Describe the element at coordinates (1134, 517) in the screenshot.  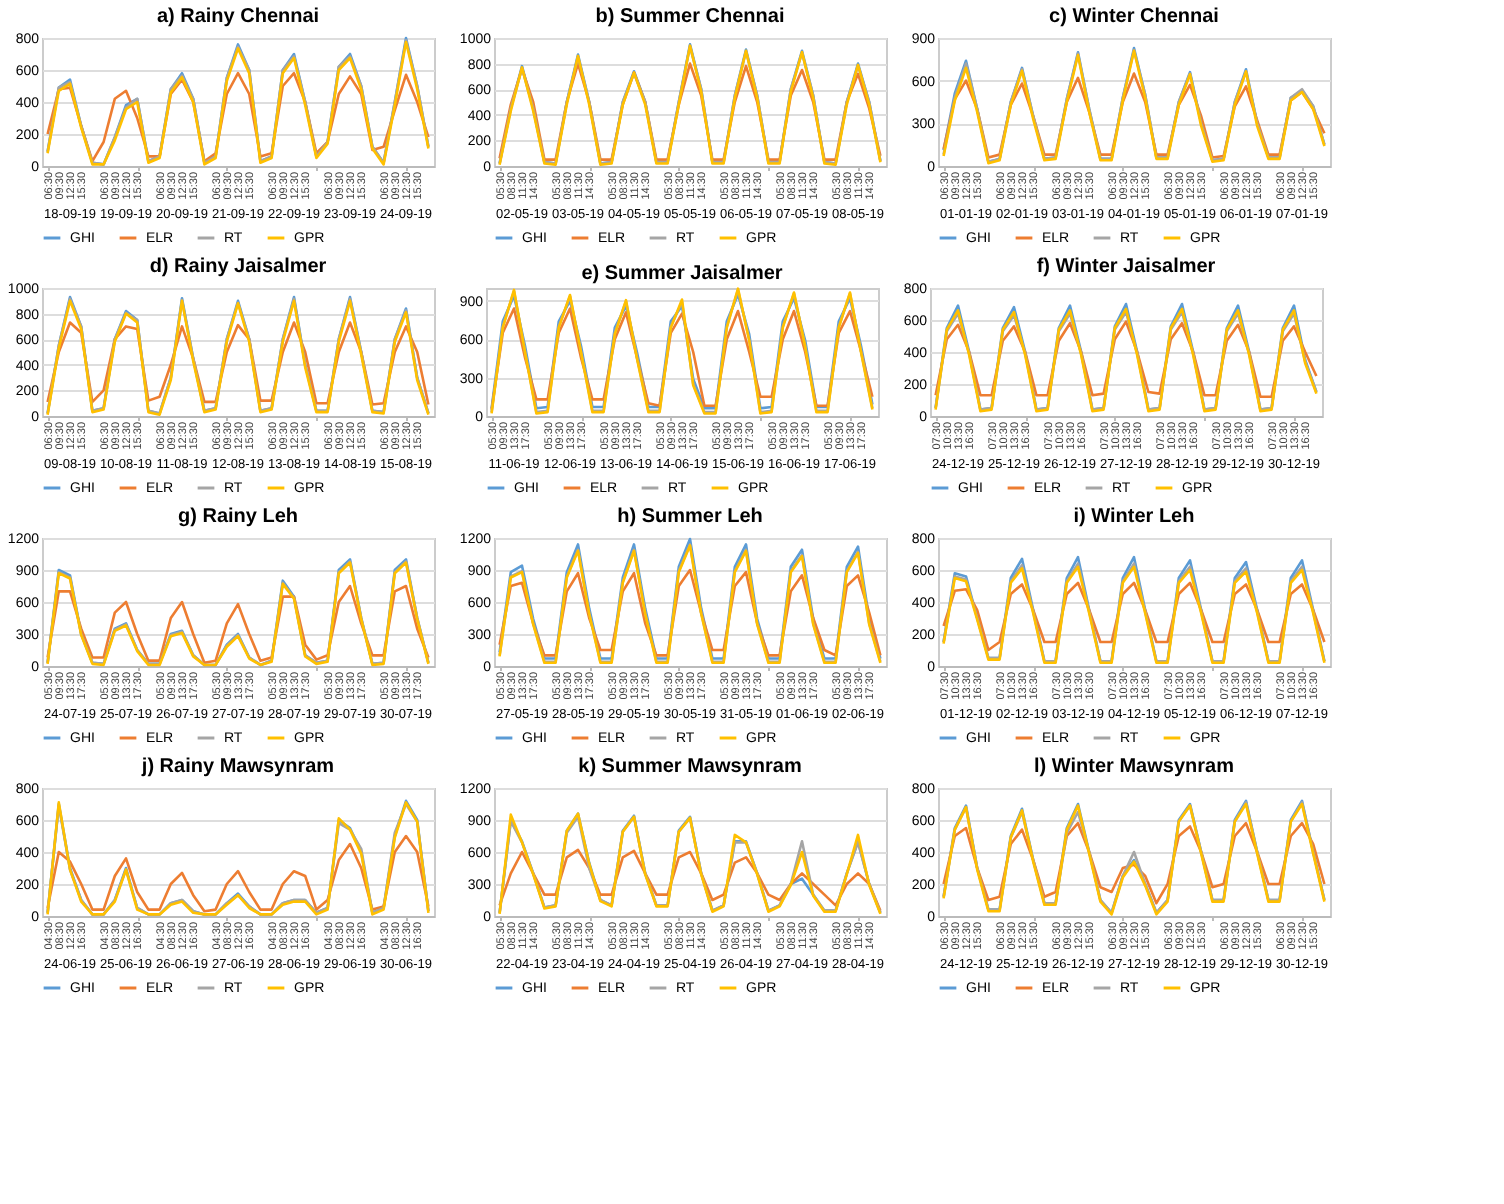
I see `chart-title: i) Winter Leh` at that location.